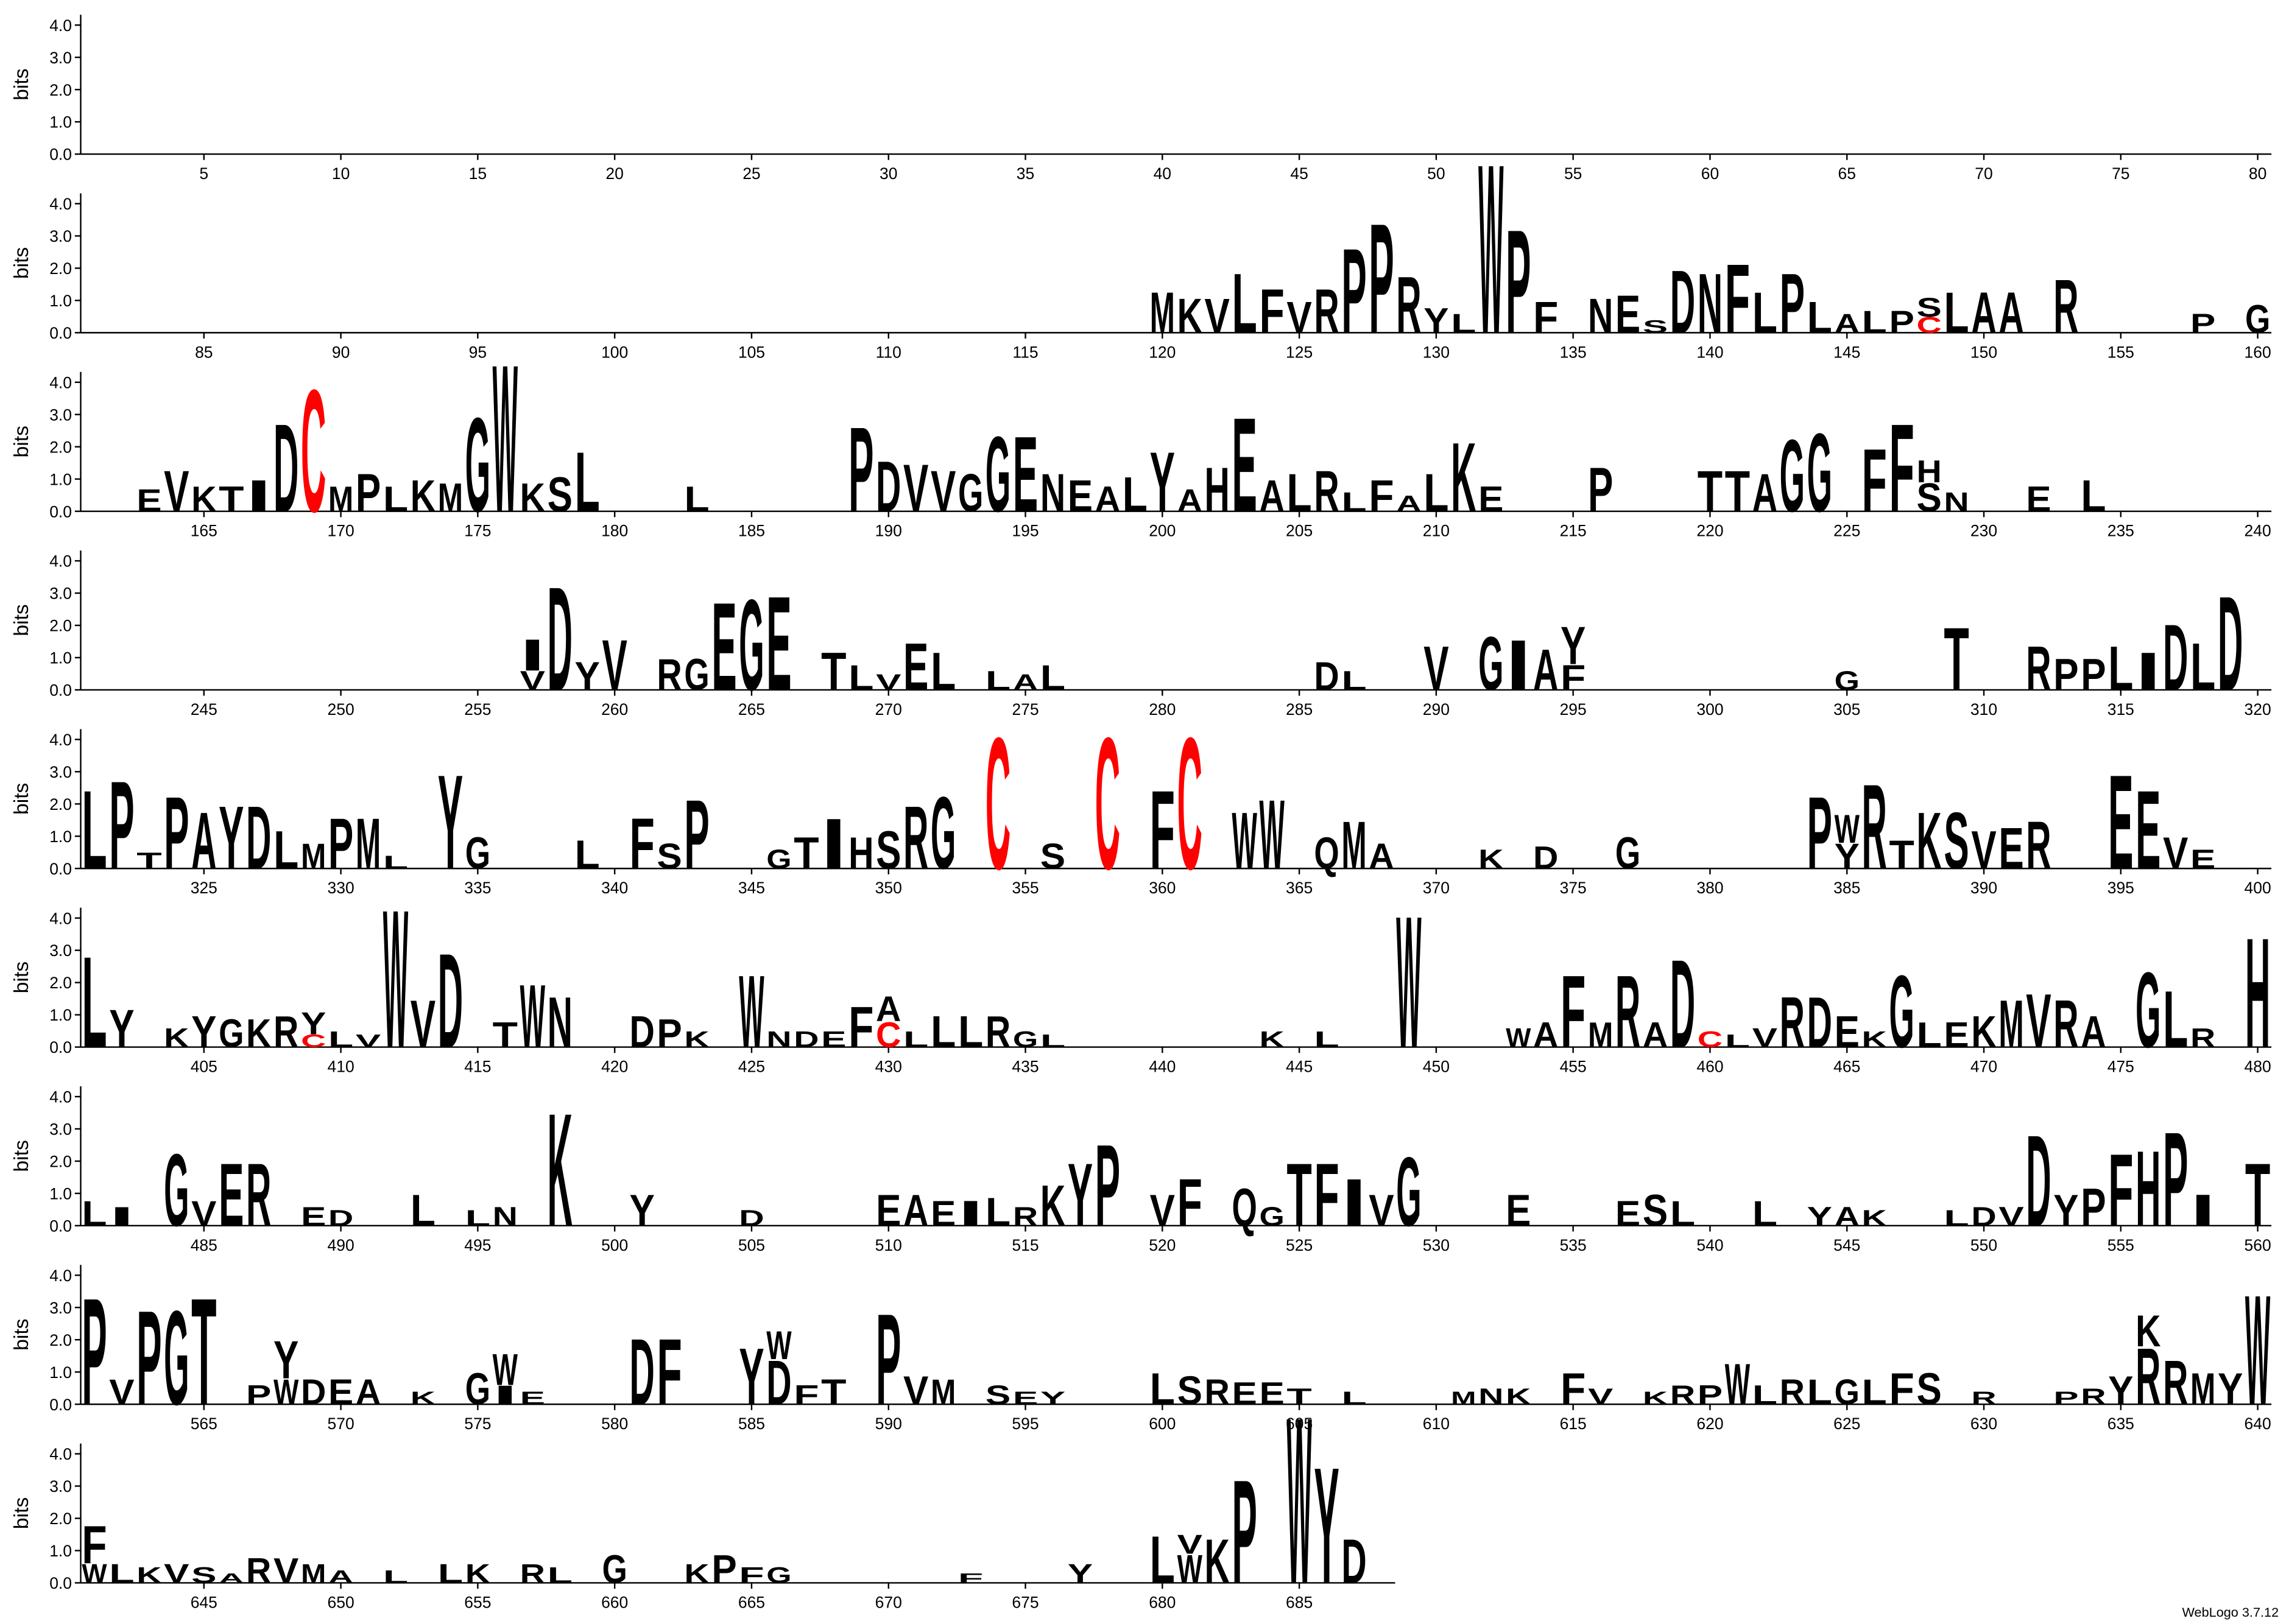  Describe the element at coordinates (889, 709) in the screenshot. I see `x-tick-label: 270` at that location.